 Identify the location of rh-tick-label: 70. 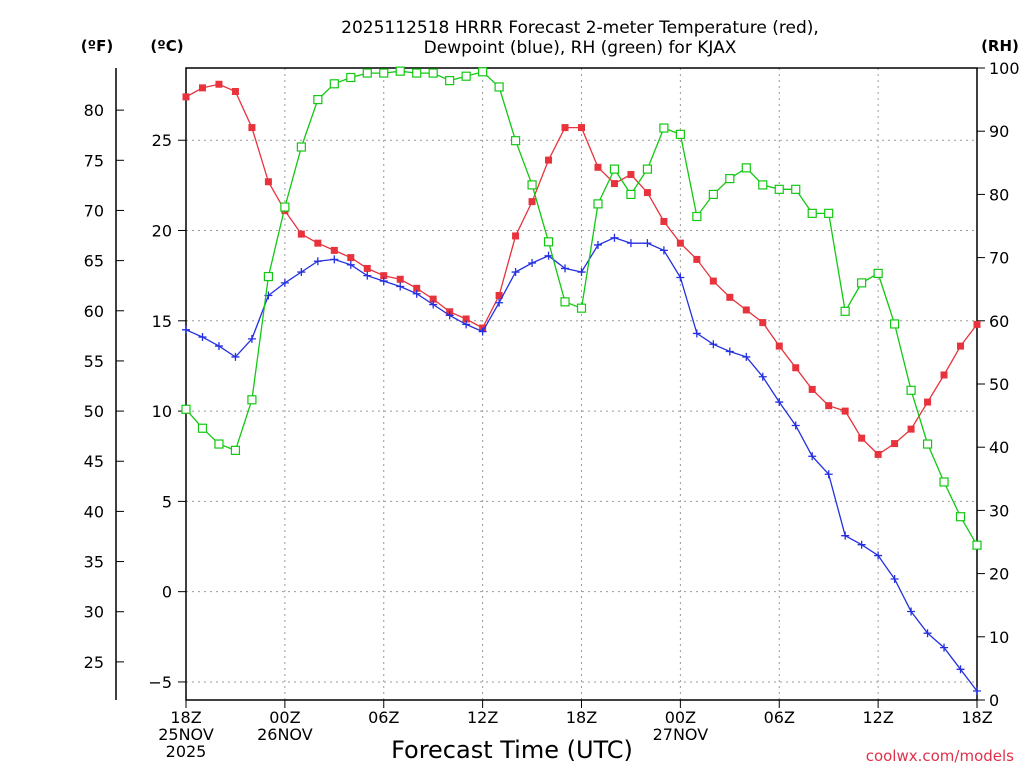
(999, 258).